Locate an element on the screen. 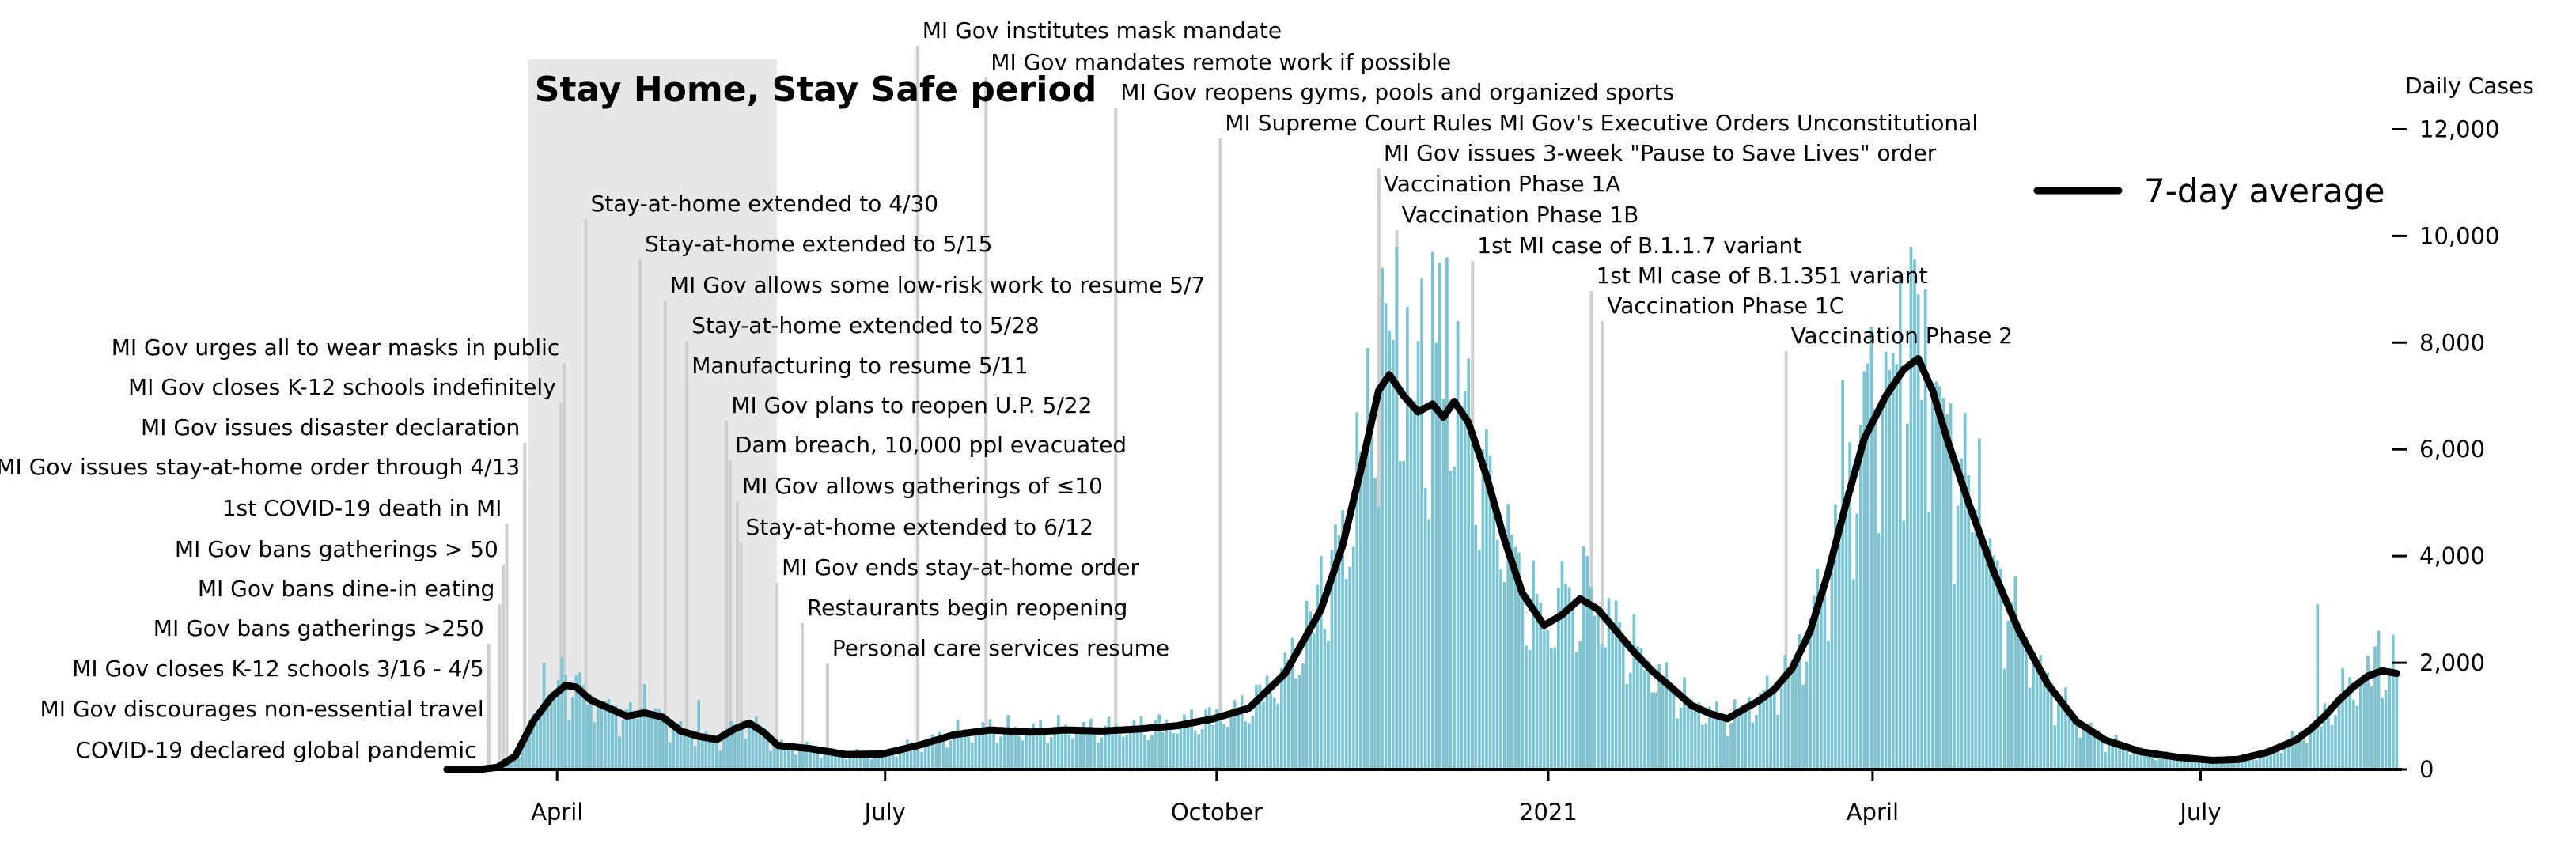  event-label: Vaccination Phase 1C is located at coordinates (1725, 306).